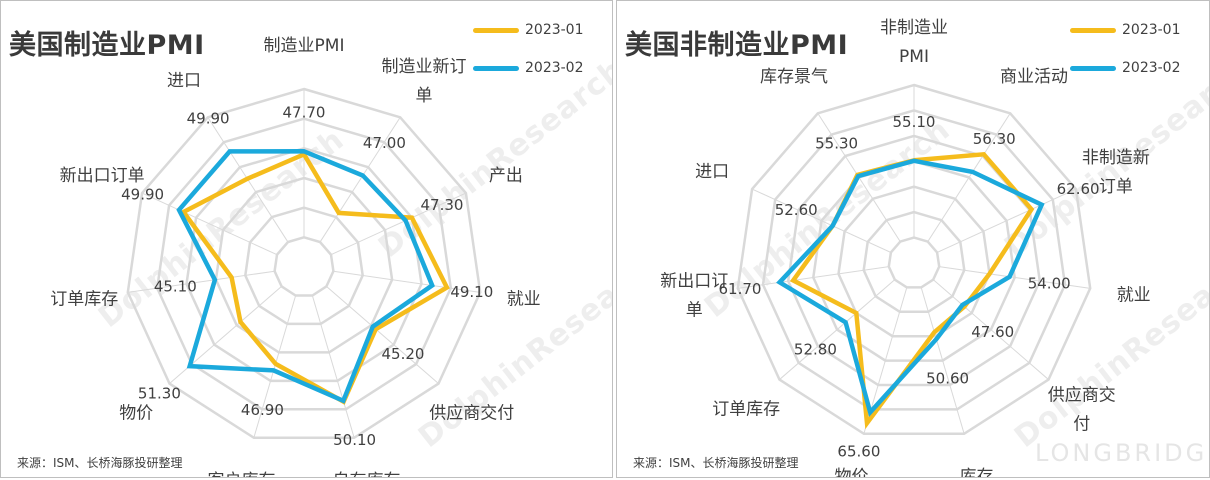 The height and width of the screenshot is (480, 1210). I want to click on axis-label-line: 商业活动, so click(1034, 77).